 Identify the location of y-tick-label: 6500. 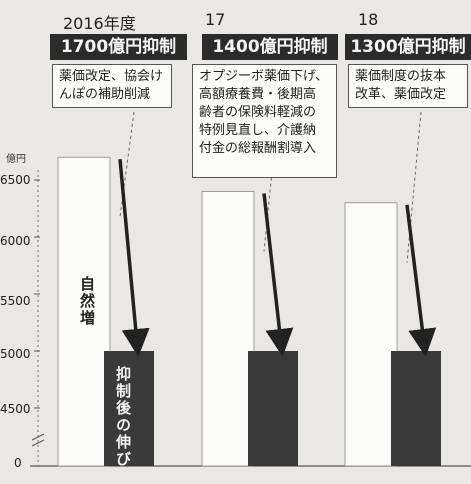
(15, 180).